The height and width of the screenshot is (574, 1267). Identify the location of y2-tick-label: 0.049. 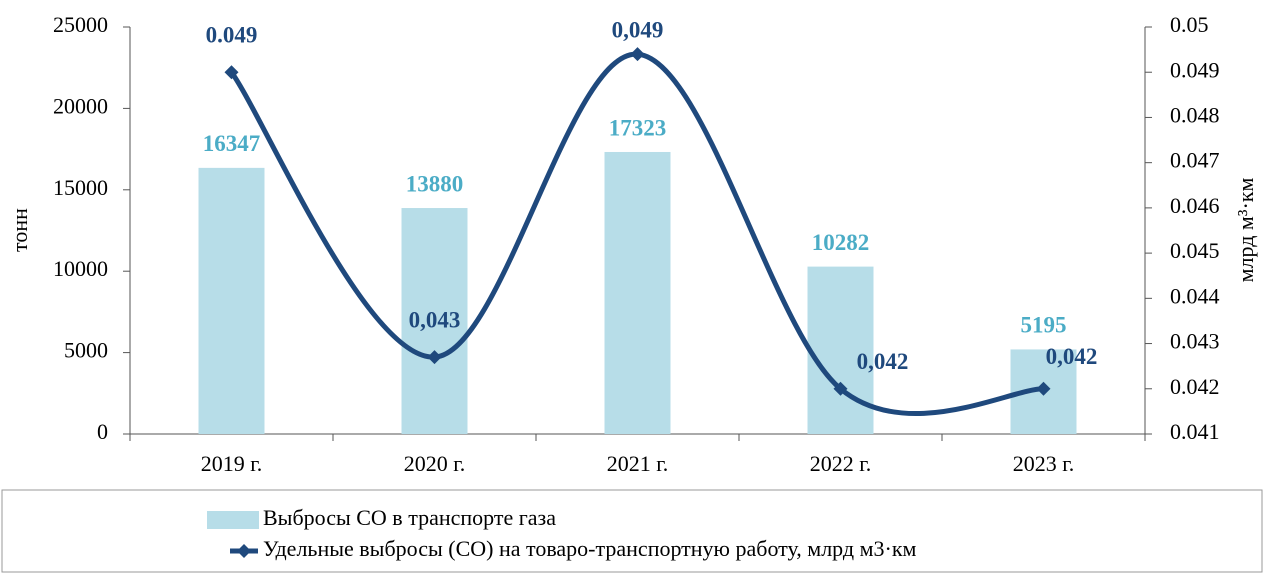
(1195, 69).